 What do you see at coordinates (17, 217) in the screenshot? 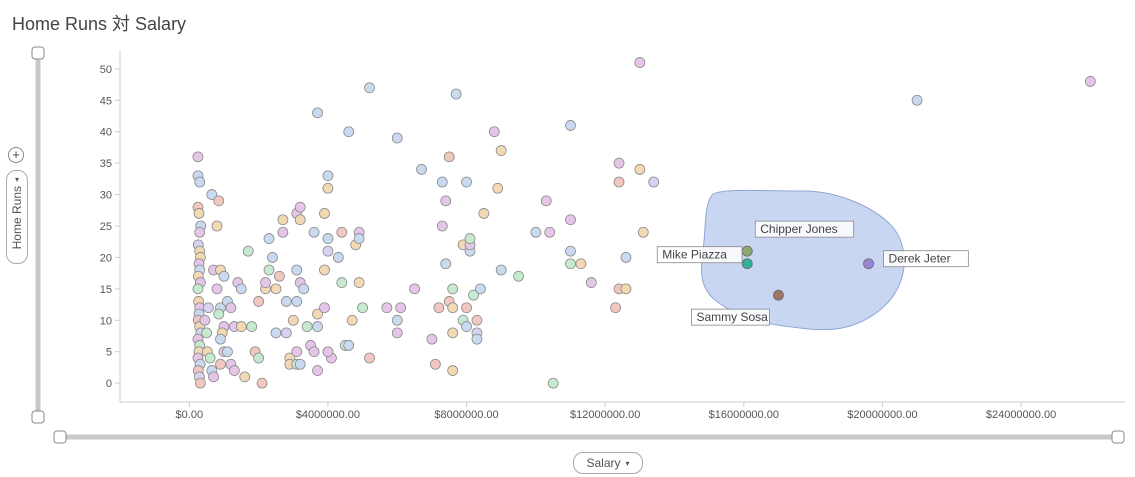
I see `y-axis-selector: ▾ Home Runs` at bounding box center [17, 217].